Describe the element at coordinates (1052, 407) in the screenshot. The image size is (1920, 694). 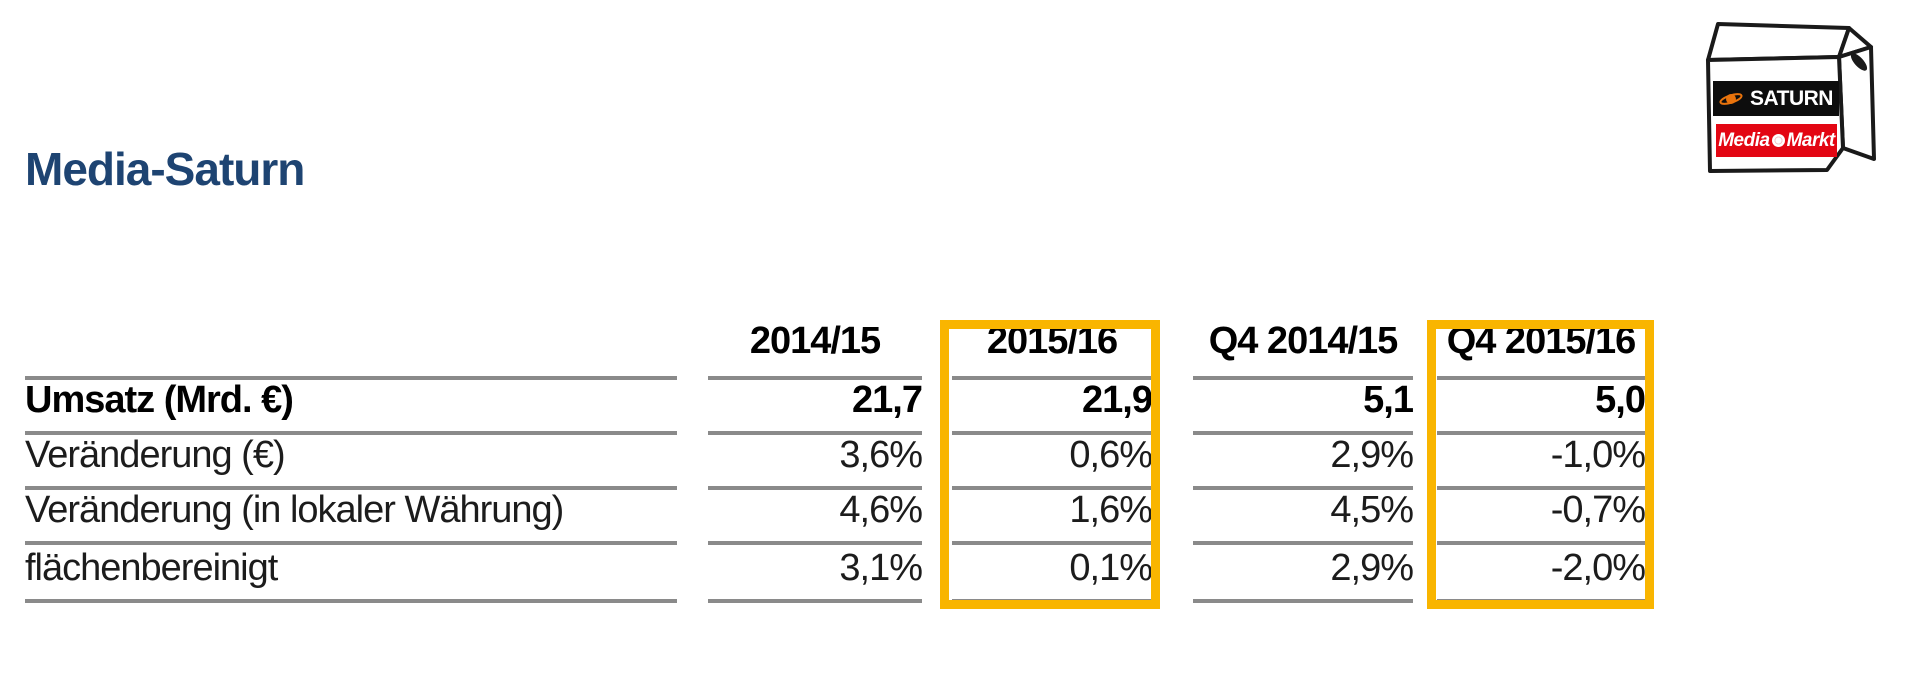
I see `value-cell: 21,9` at that location.